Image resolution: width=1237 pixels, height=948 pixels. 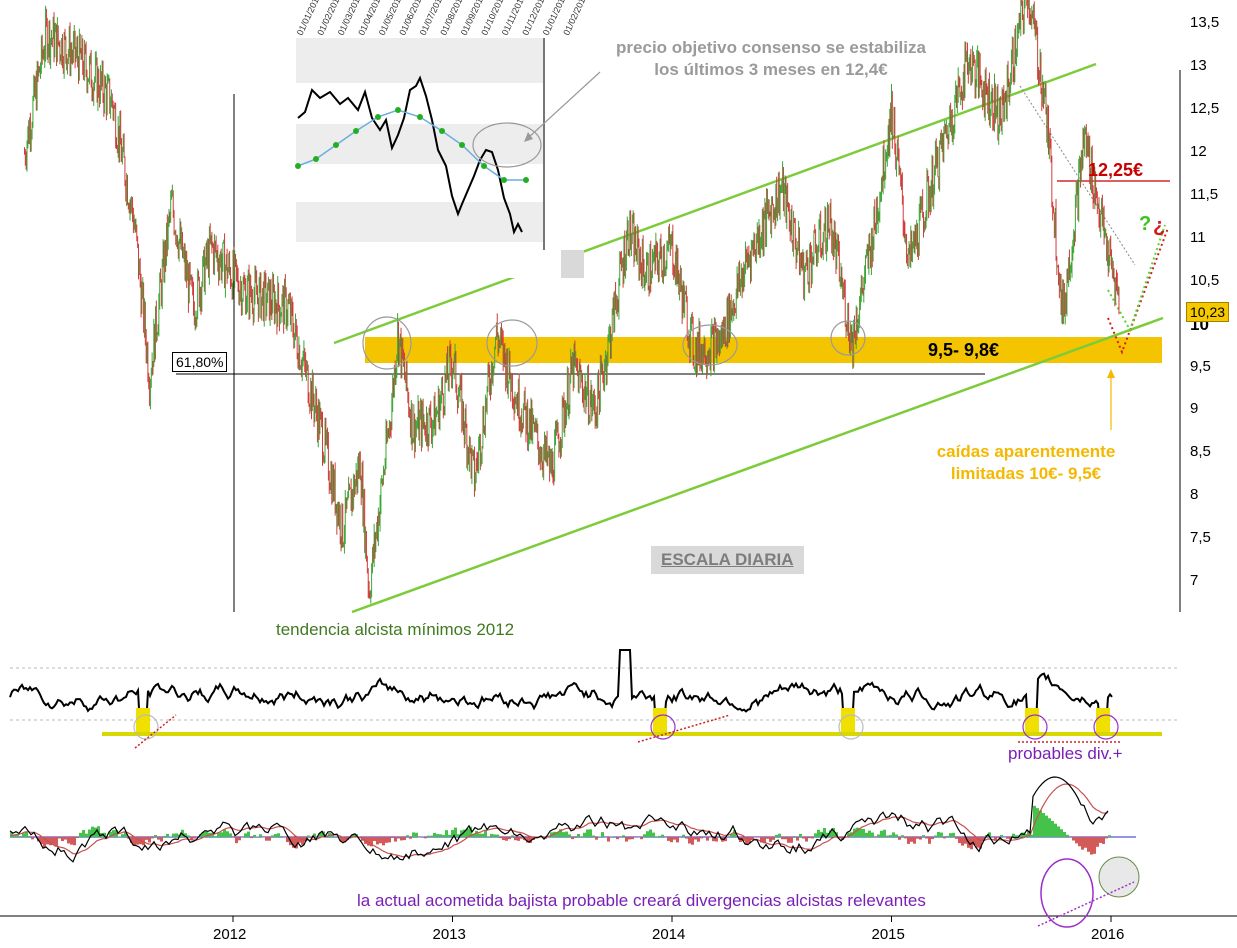 What do you see at coordinates (888, 934) in the screenshot?
I see `x-tick-label: 2015` at bounding box center [888, 934].